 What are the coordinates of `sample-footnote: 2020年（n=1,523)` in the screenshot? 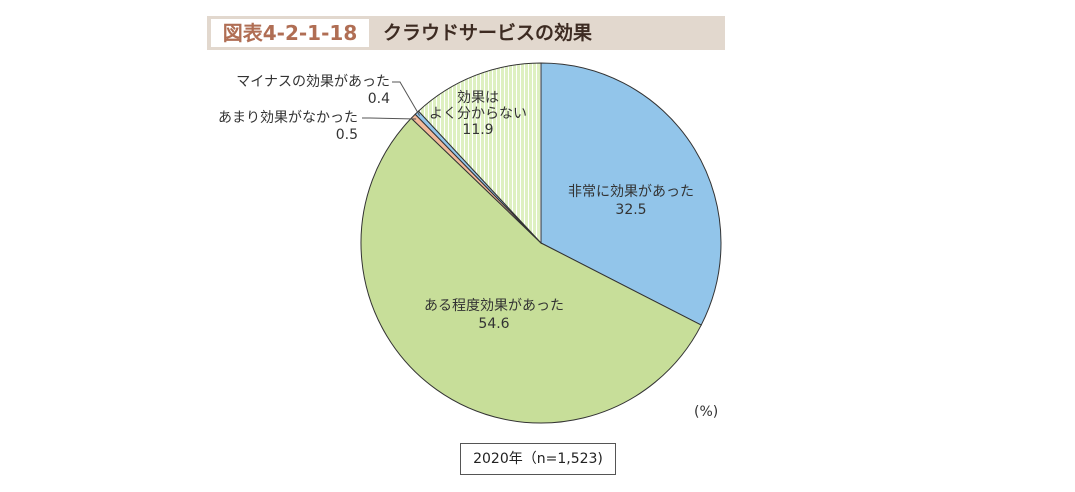 It's located at (538, 459).